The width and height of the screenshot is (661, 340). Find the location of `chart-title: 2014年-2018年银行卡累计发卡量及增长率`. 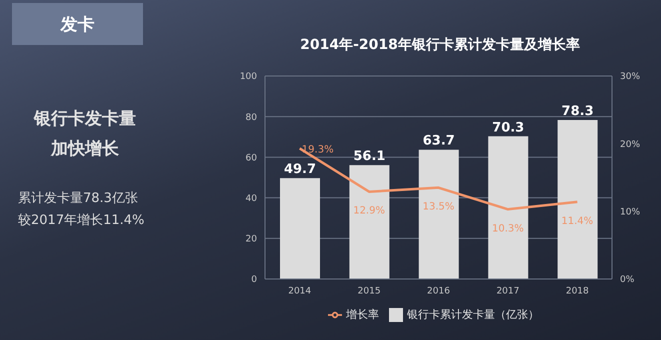

chart-title: 2014年-2018年银行卡累计发卡量及增长率 is located at coordinates (440, 45).